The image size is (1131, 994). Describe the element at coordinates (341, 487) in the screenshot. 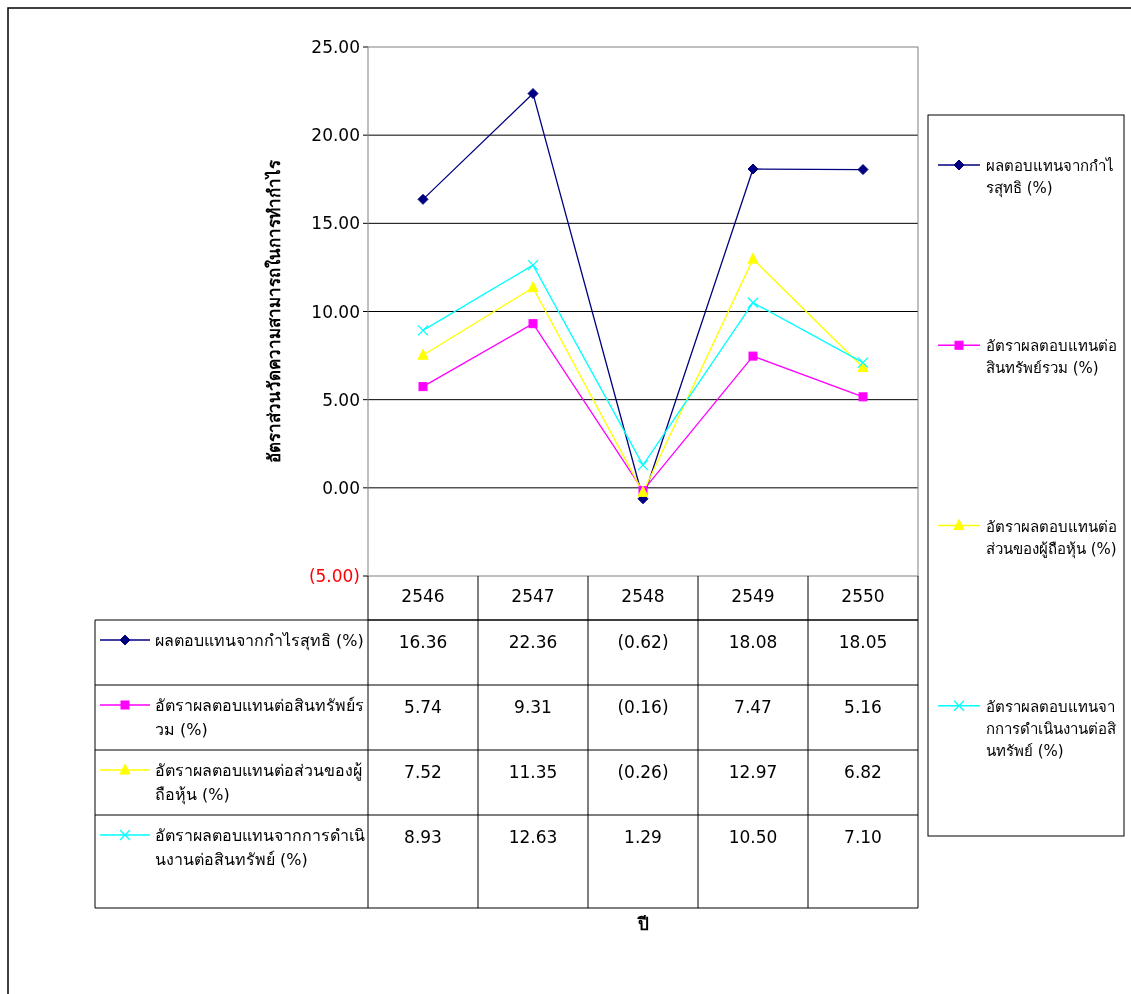

I see `y-tick-label: 0.00` at that location.